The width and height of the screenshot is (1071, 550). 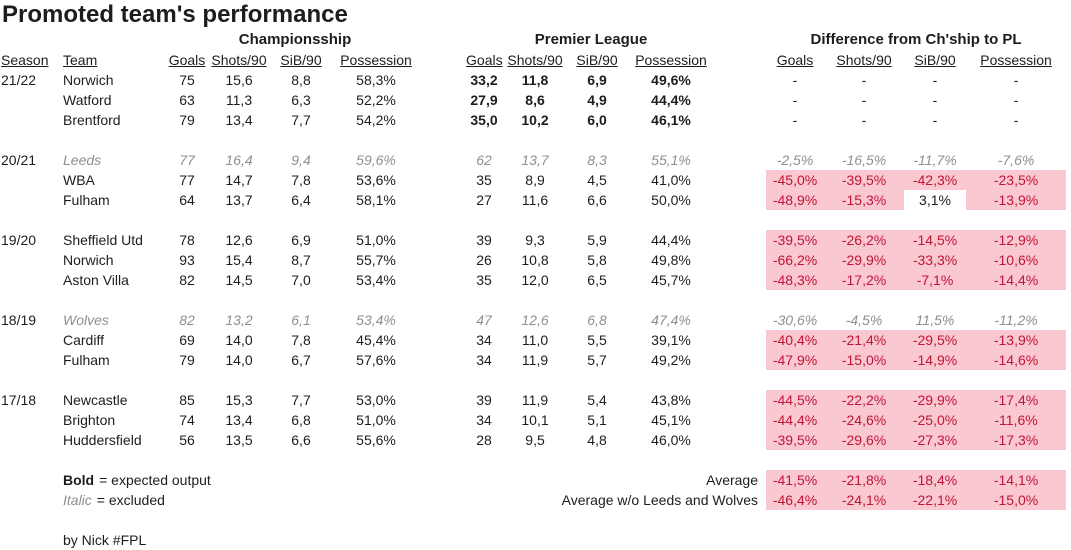 I want to click on cell-championship-goals: 63, so click(x=187, y=100).